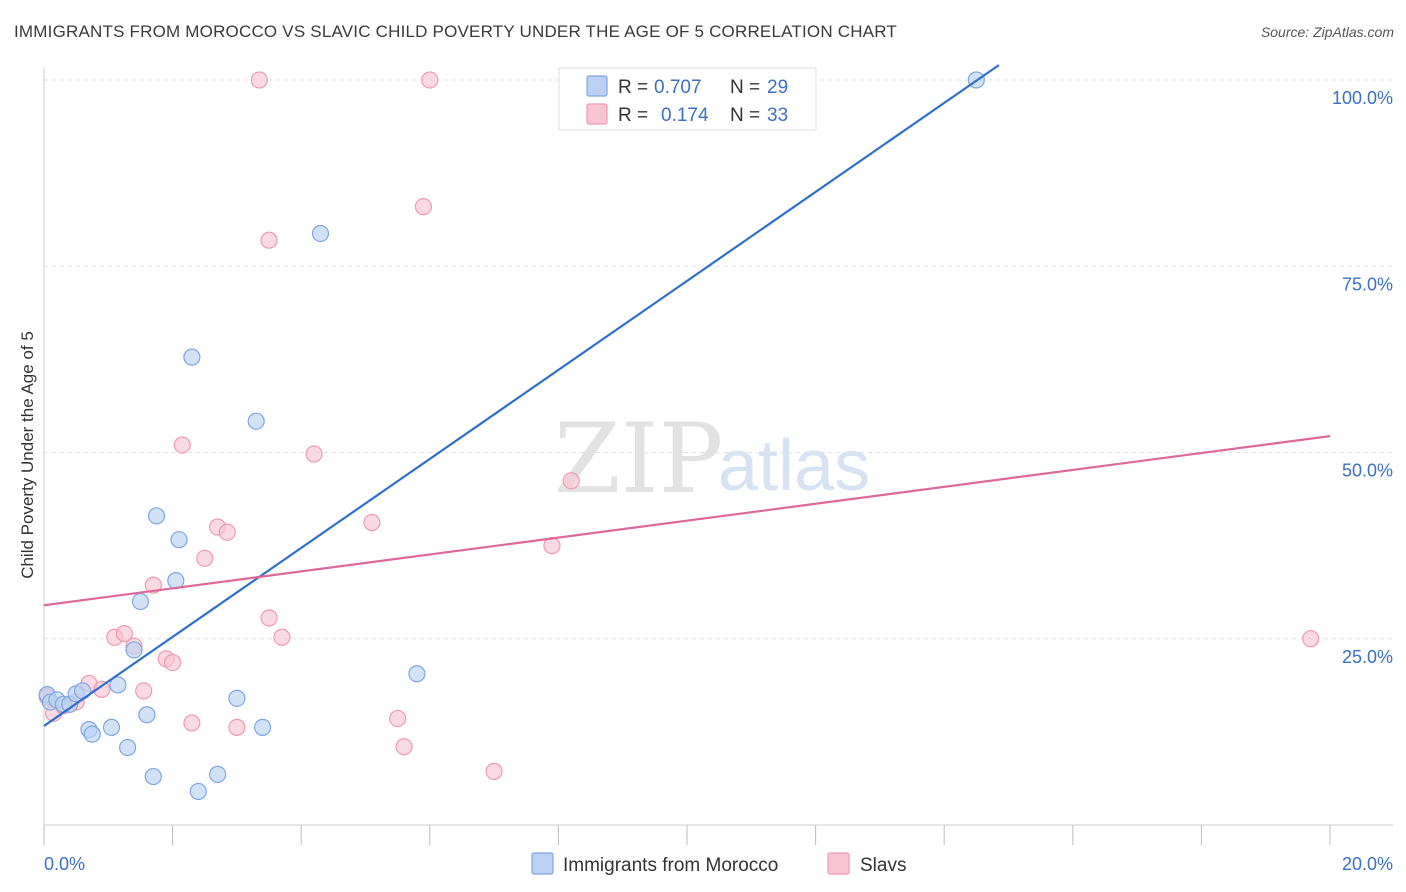  What do you see at coordinates (687, 99) in the screenshot?
I see `legend: R = 0.707 N = 29 R = 0.174 N = 33` at bounding box center [687, 99].